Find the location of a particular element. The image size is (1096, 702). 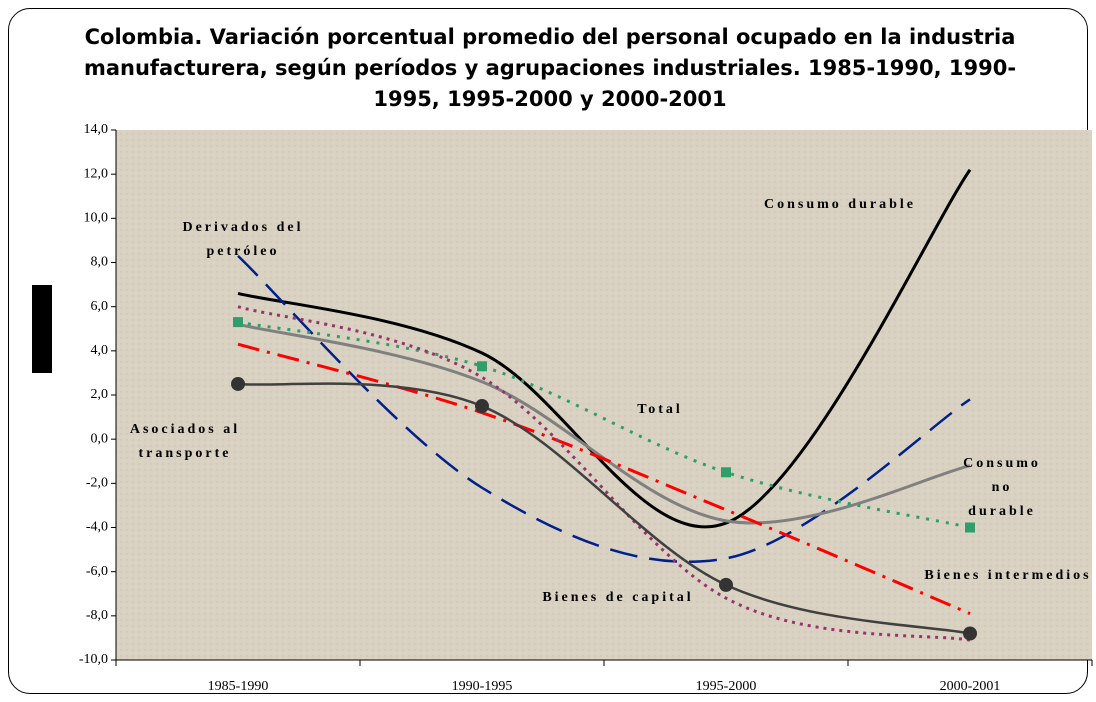

series-label: Total is located at coordinates (660, 409).